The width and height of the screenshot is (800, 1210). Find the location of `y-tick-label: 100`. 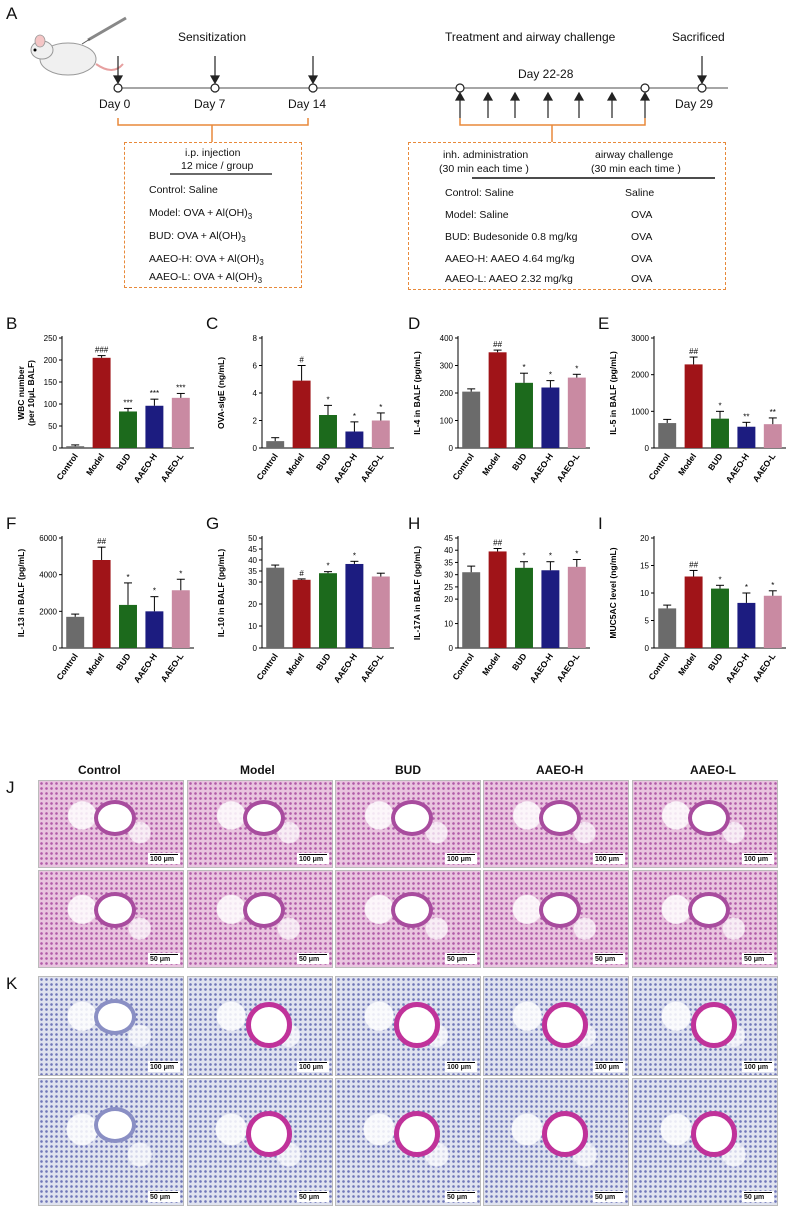

y-tick-label: 100 is located at coordinates (51, 404).